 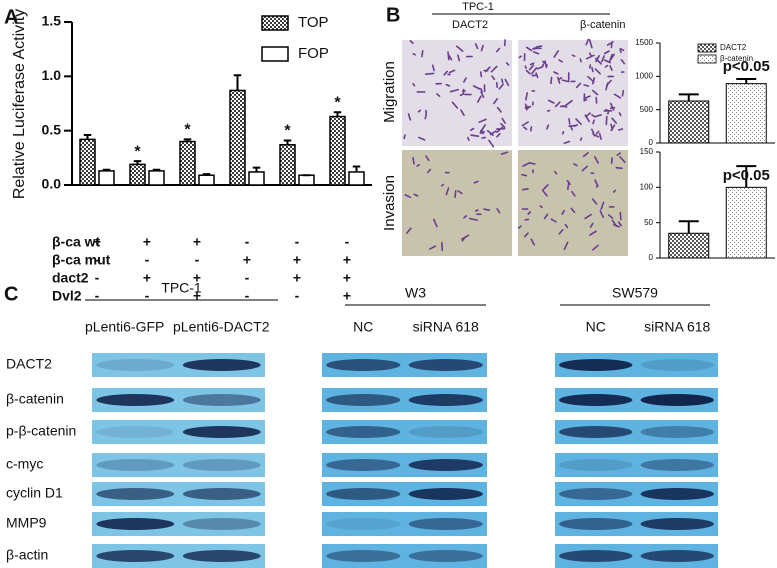 I want to click on row-label: Invasion, so click(x=389, y=203).